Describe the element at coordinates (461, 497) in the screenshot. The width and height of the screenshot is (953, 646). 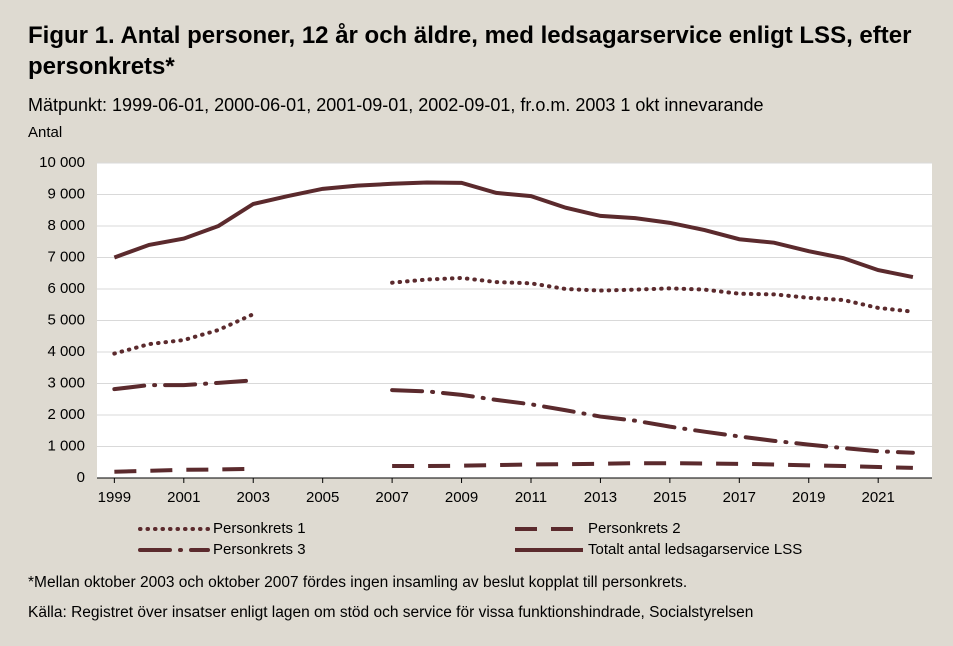
I see `x-tick-label: 2009` at that location.